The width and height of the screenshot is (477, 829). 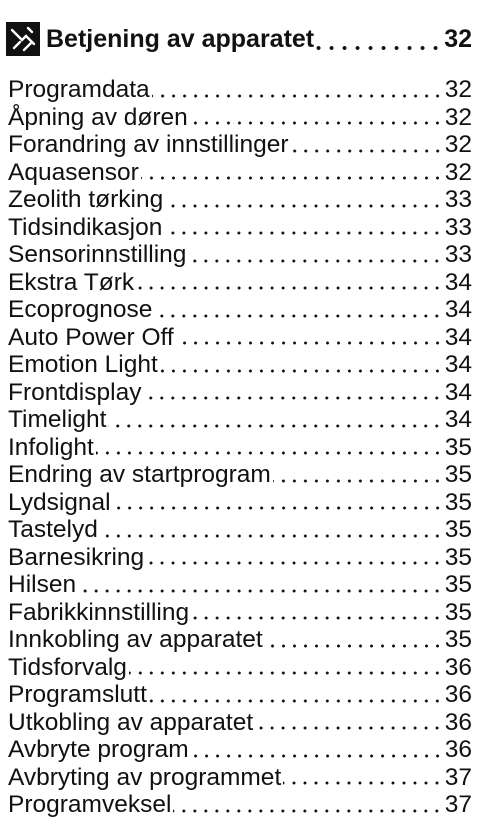 What do you see at coordinates (79, 89) in the screenshot?
I see `entry-label: Programdata` at bounding box center [79, 89].